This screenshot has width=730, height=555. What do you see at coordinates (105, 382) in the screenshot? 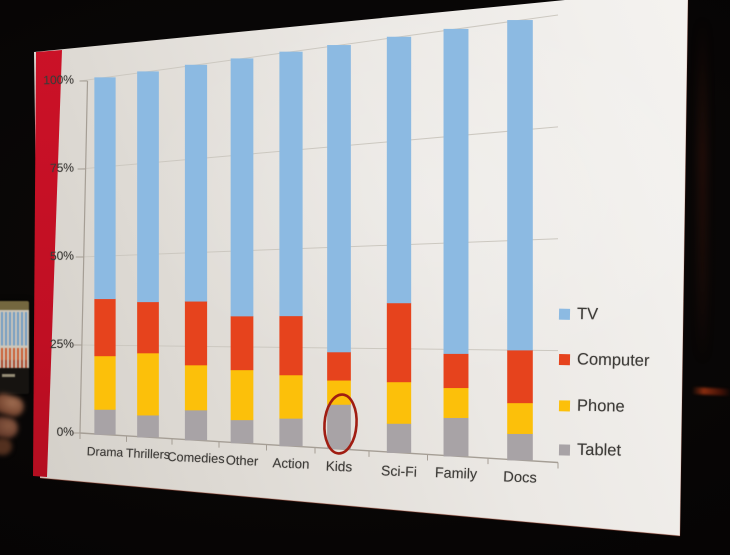
I see `bar-segment-phone-drama` at bounding box center [105, 382].